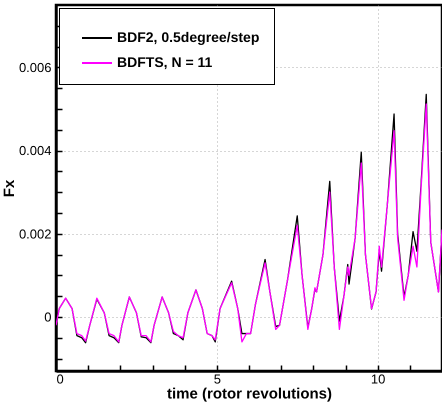 This screenshot has width=442, height=403. I want to click on x-tick-label: 5, so click(217, 379).